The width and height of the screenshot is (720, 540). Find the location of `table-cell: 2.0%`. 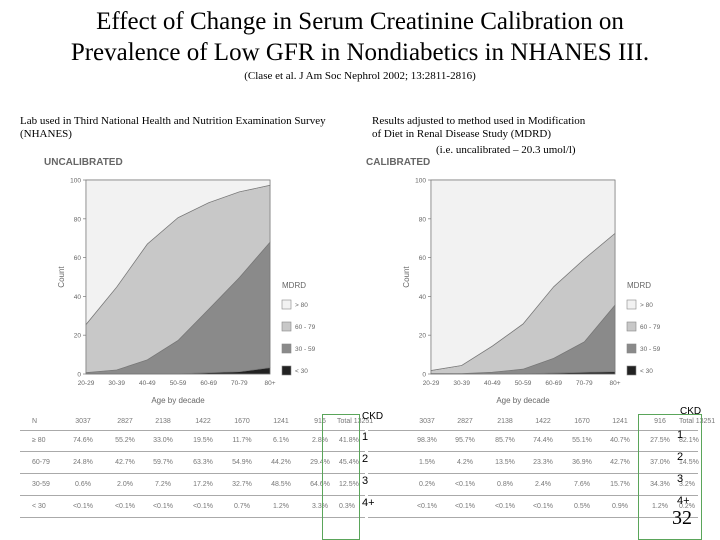

table-cell: 2.0% is located at coordinates (125, 484).